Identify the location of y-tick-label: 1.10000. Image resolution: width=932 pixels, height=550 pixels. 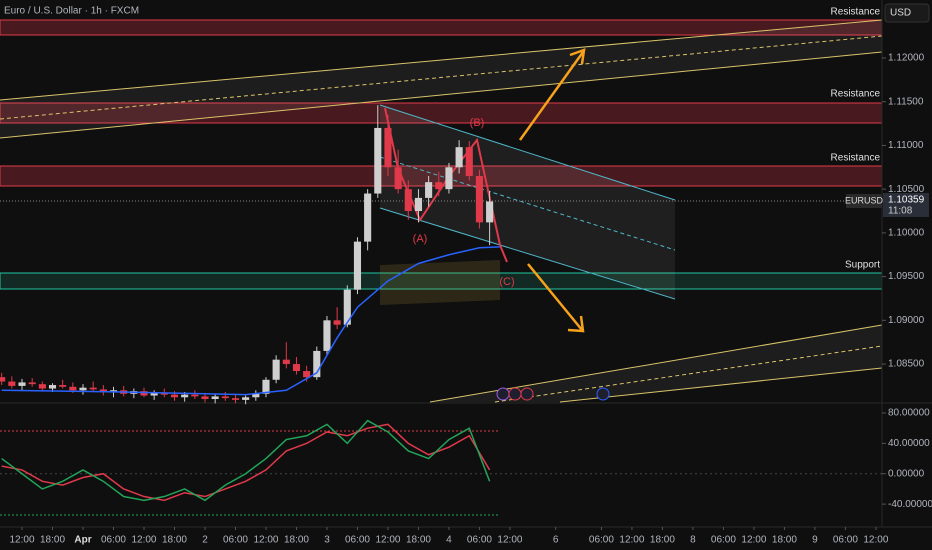
(906, 233).